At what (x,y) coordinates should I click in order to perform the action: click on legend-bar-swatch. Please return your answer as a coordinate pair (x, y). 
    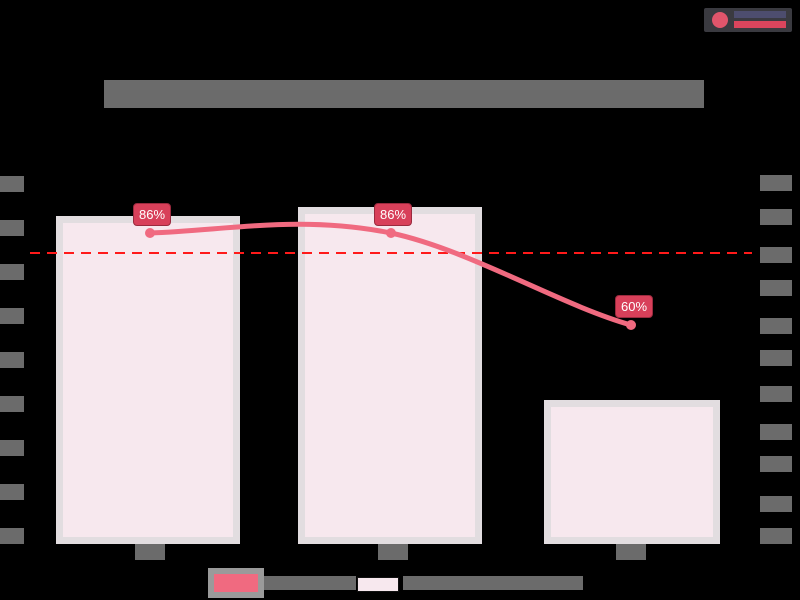
    Looking at the image, I should click on (378, 584).